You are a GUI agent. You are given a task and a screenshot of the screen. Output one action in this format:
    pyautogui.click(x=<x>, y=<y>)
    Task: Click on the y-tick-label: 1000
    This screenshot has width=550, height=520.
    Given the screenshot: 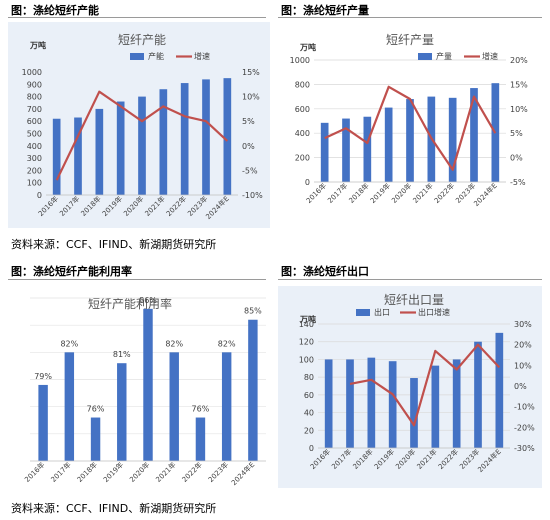 What is the action you would take?
    pyautogui.click(x=32, y=72)
    